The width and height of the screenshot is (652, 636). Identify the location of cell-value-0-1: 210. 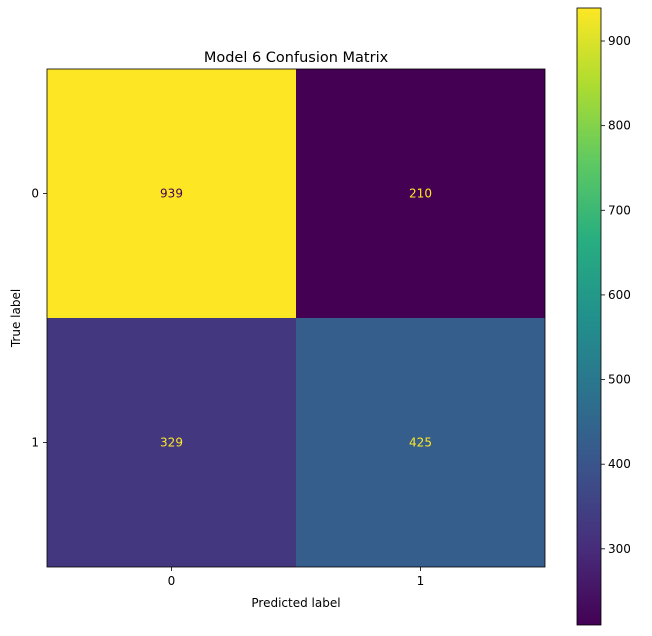
(420, 194).